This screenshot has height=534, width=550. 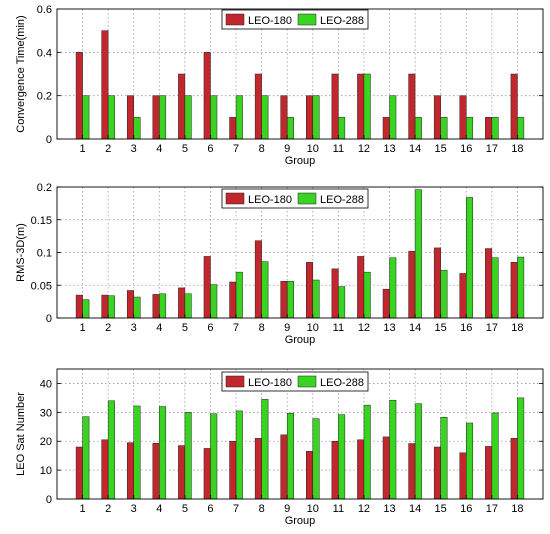 I want to click on y-tick-label: 30, so click(x=46, y=413).